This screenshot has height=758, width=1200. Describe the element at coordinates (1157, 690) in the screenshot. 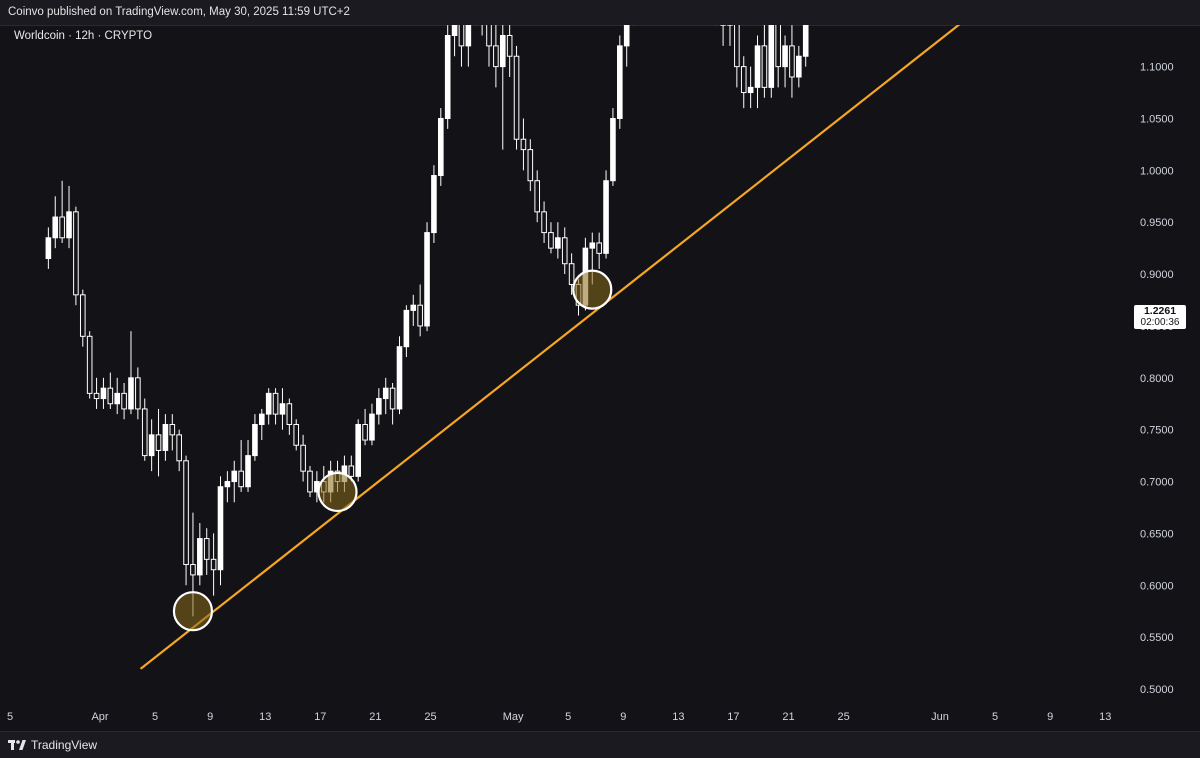

I see `y-tick-label: 0.5000` at that location.